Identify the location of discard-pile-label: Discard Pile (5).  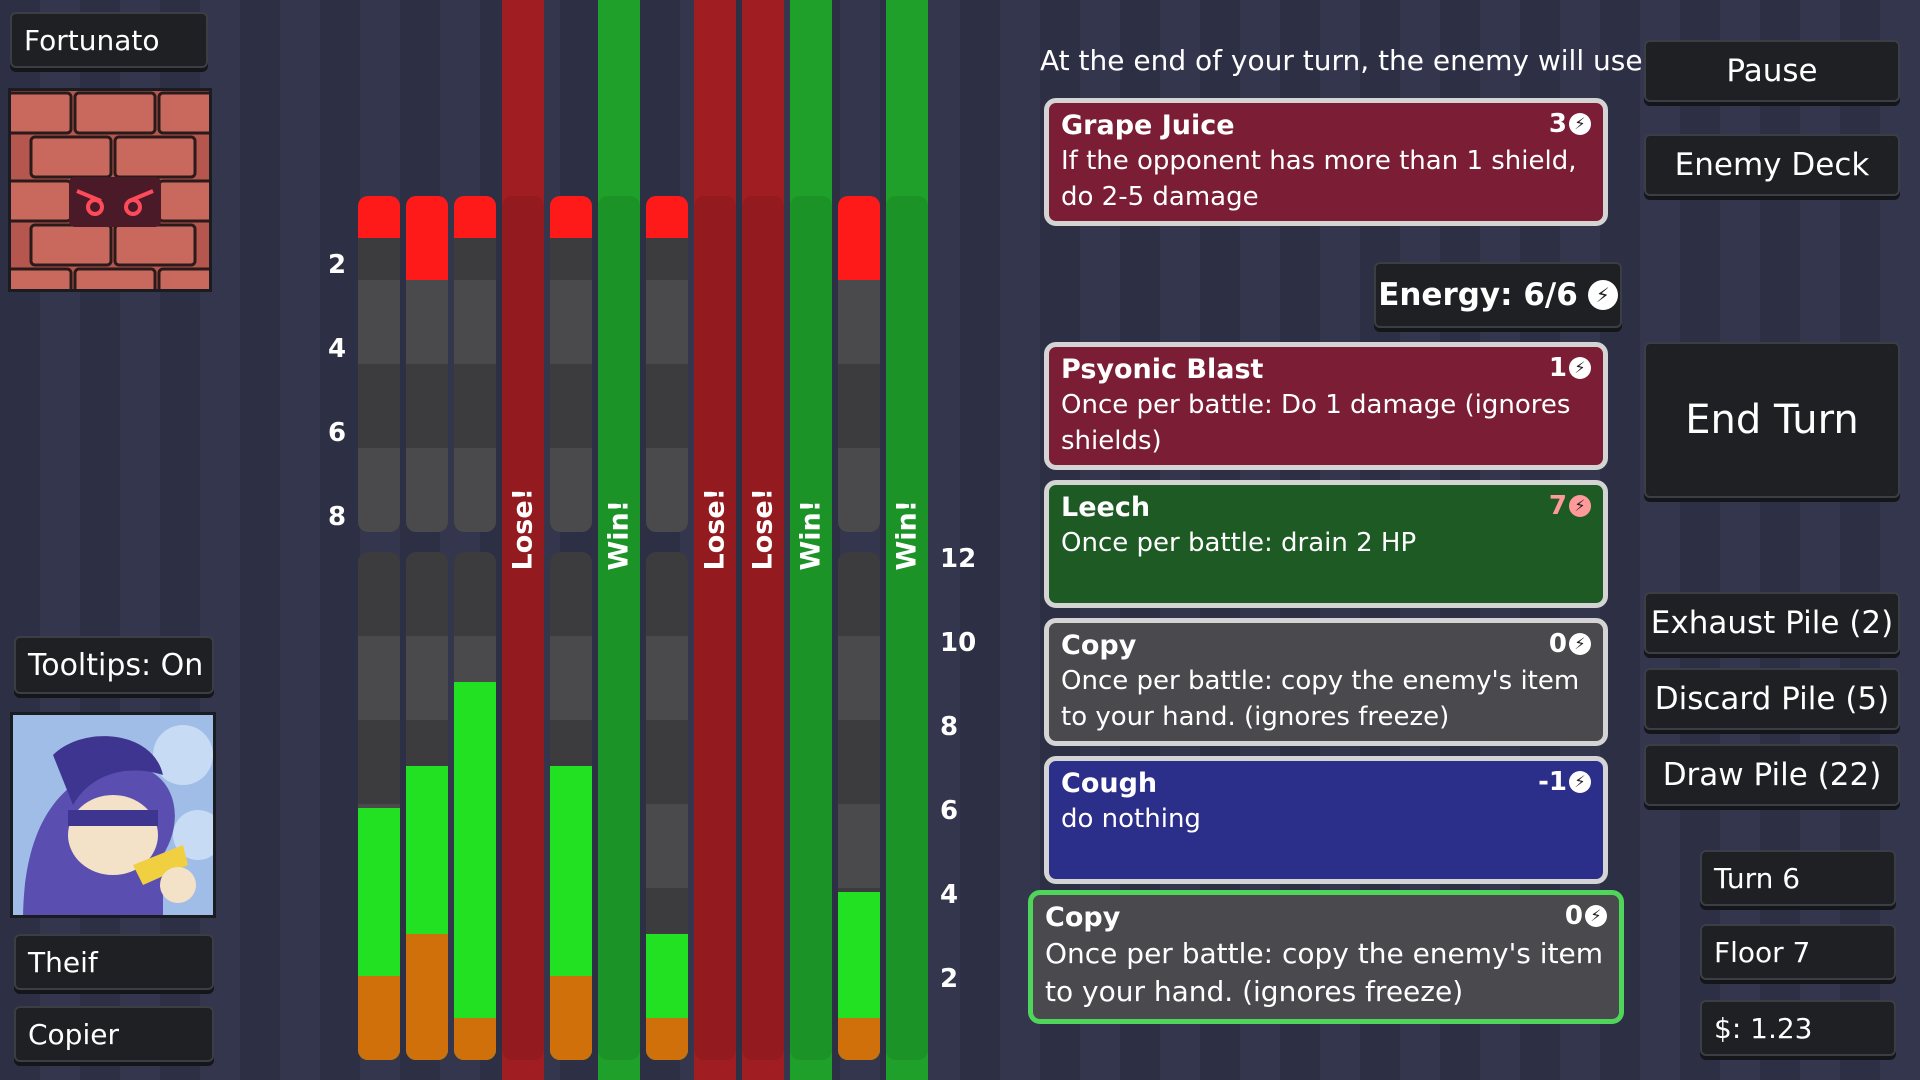
(1772, 699).